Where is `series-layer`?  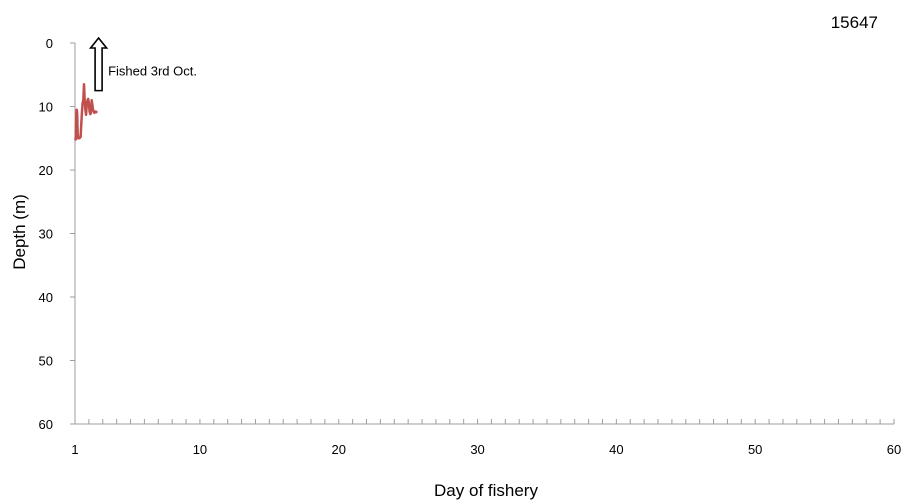
series-layer is located at coordinates (86, 112).